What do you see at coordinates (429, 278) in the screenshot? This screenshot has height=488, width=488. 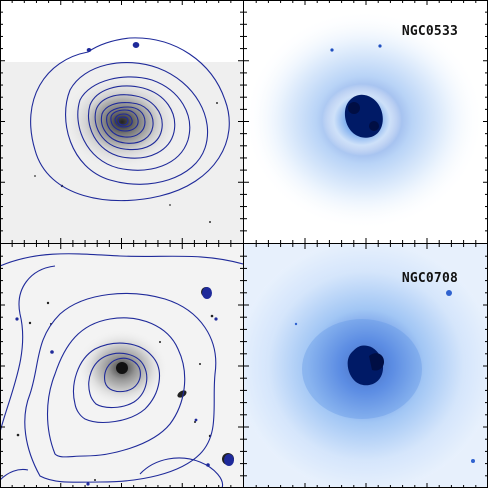 I see `galaxy-label-ngc0708: NGC0708` at bounding box center [429, 278].